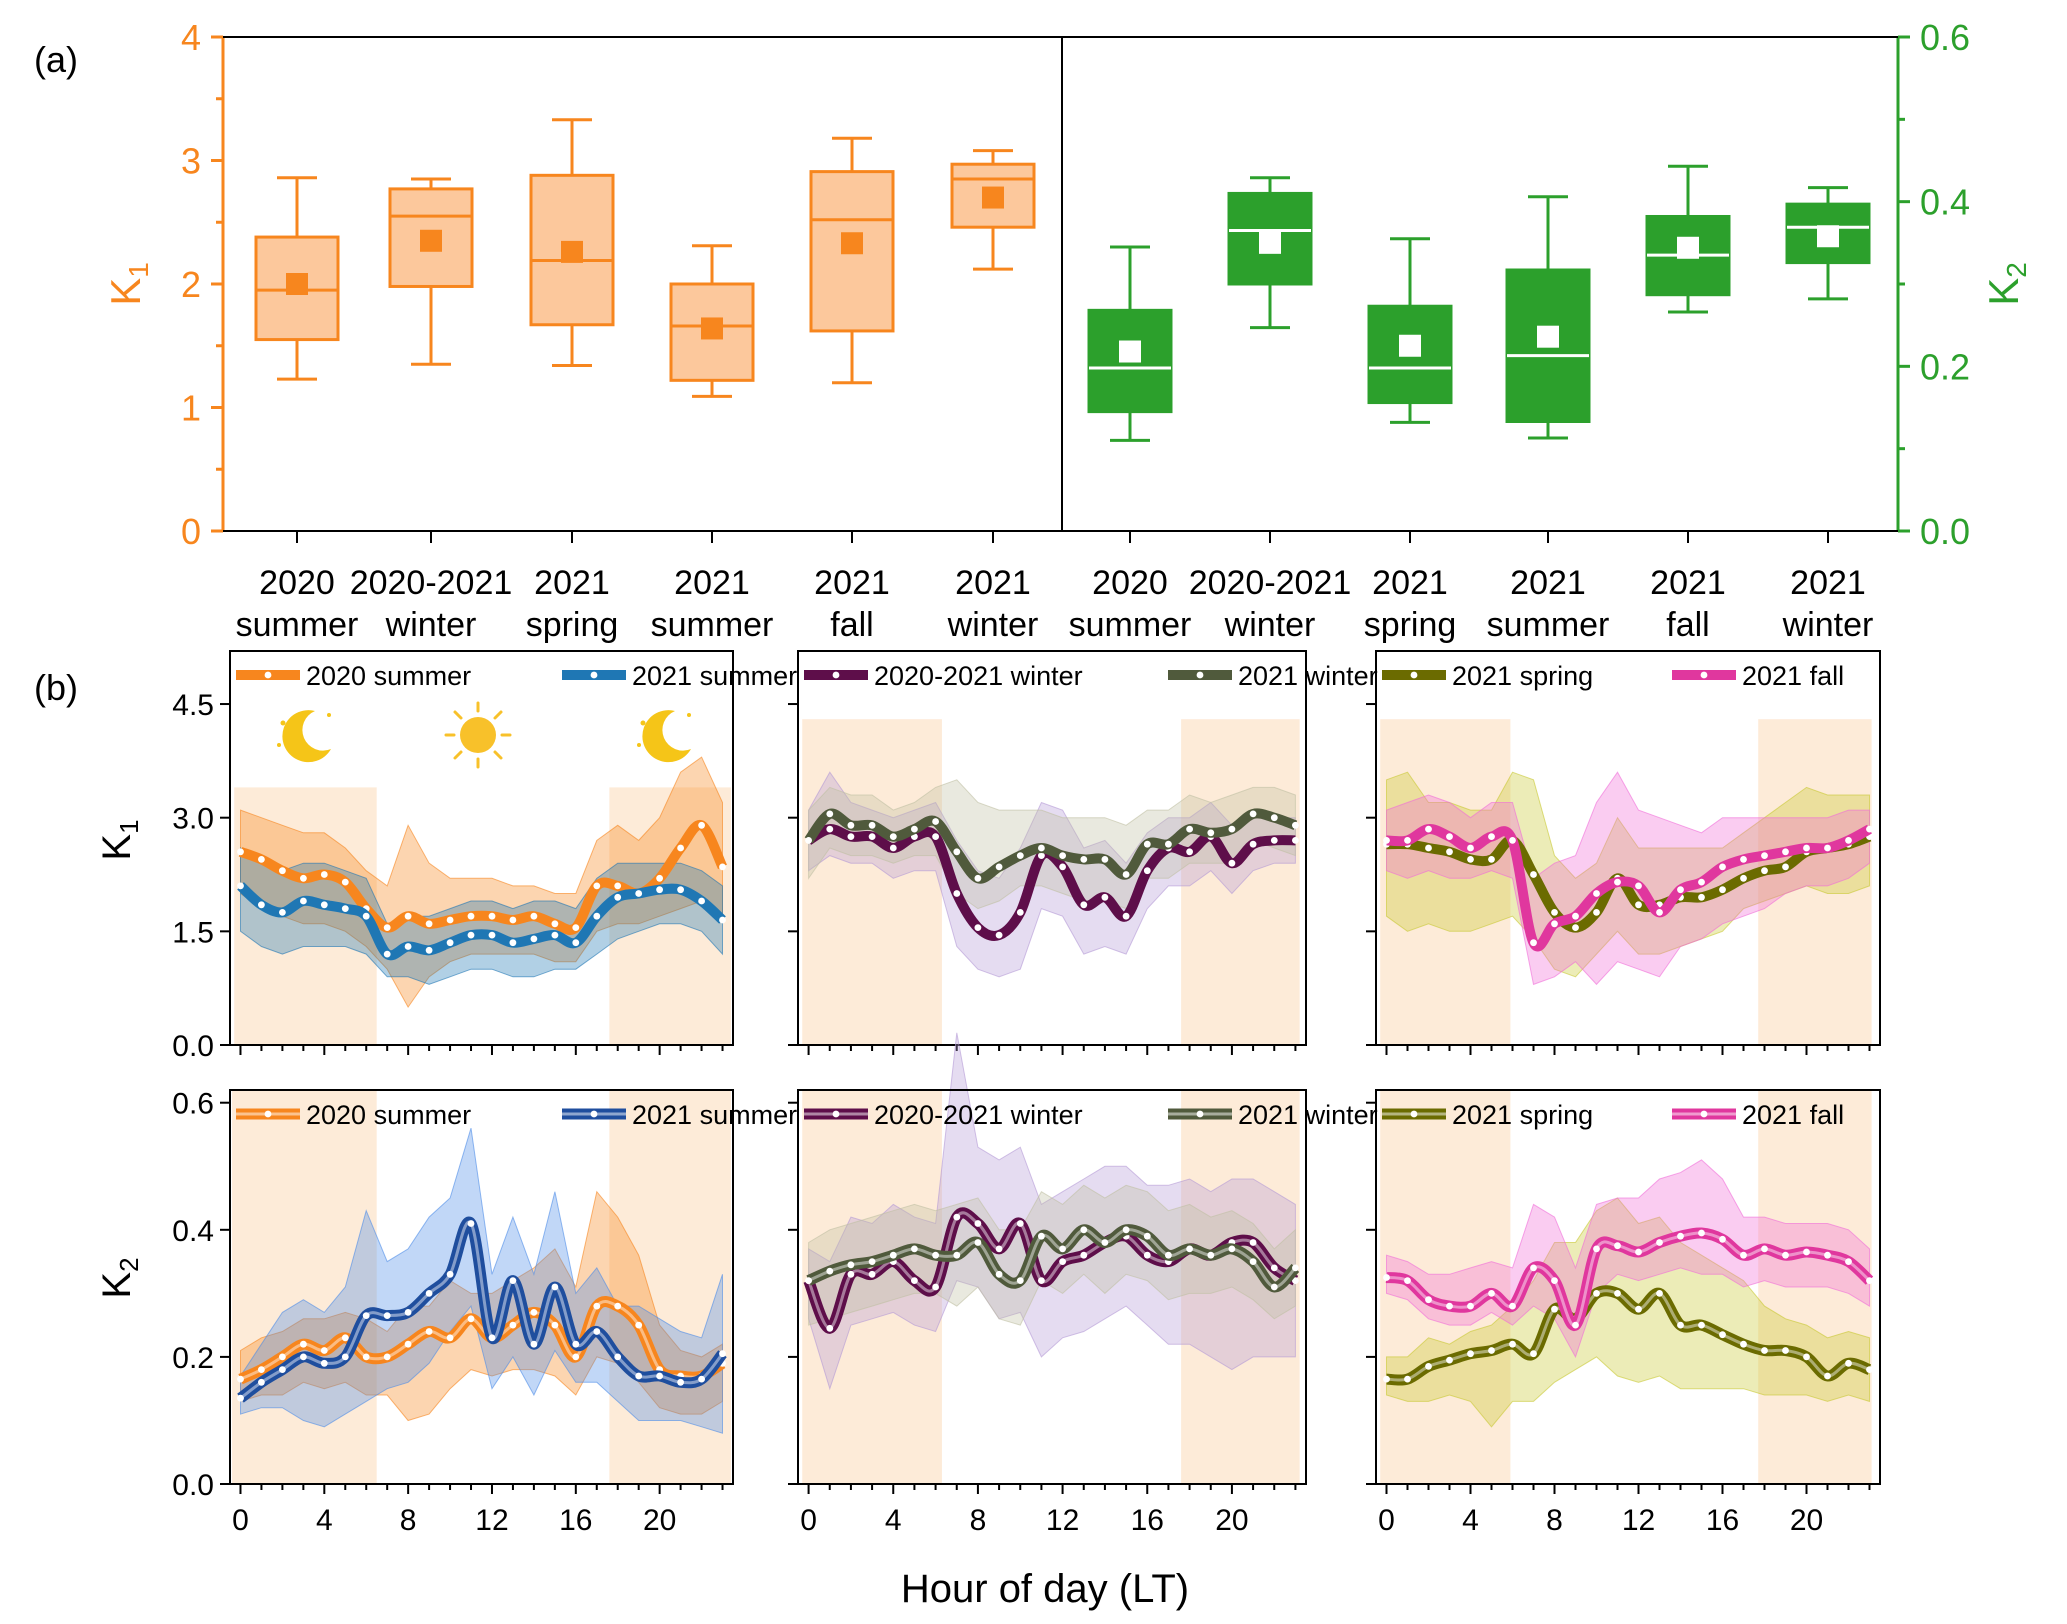 The width and height of the screenshot is (2067, 1624). I want to click on category-label-bottom: fall, so click(851, 625).